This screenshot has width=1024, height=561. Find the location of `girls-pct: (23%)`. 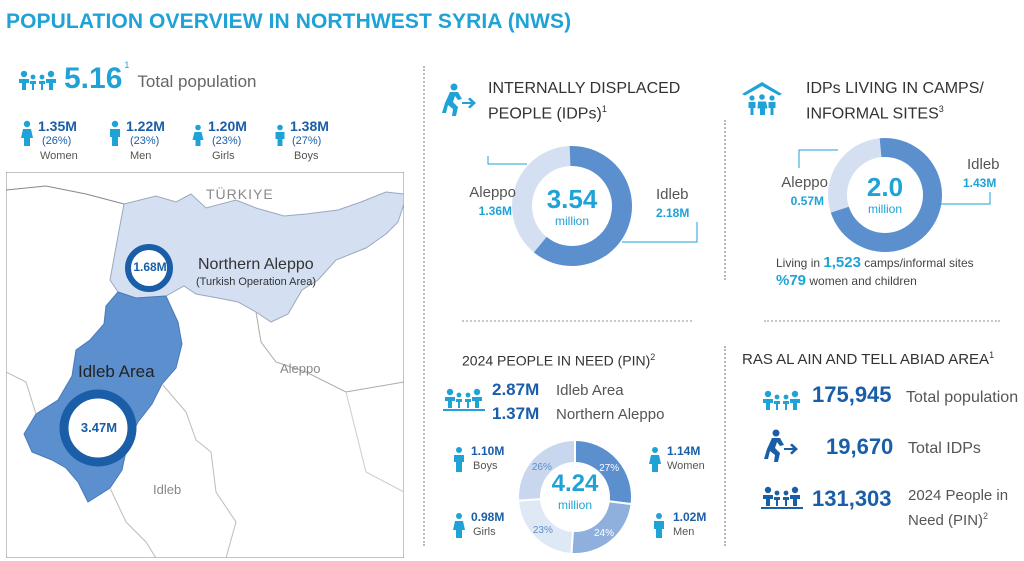

girls-pct: (23%) is located at coordinates (227, 141).